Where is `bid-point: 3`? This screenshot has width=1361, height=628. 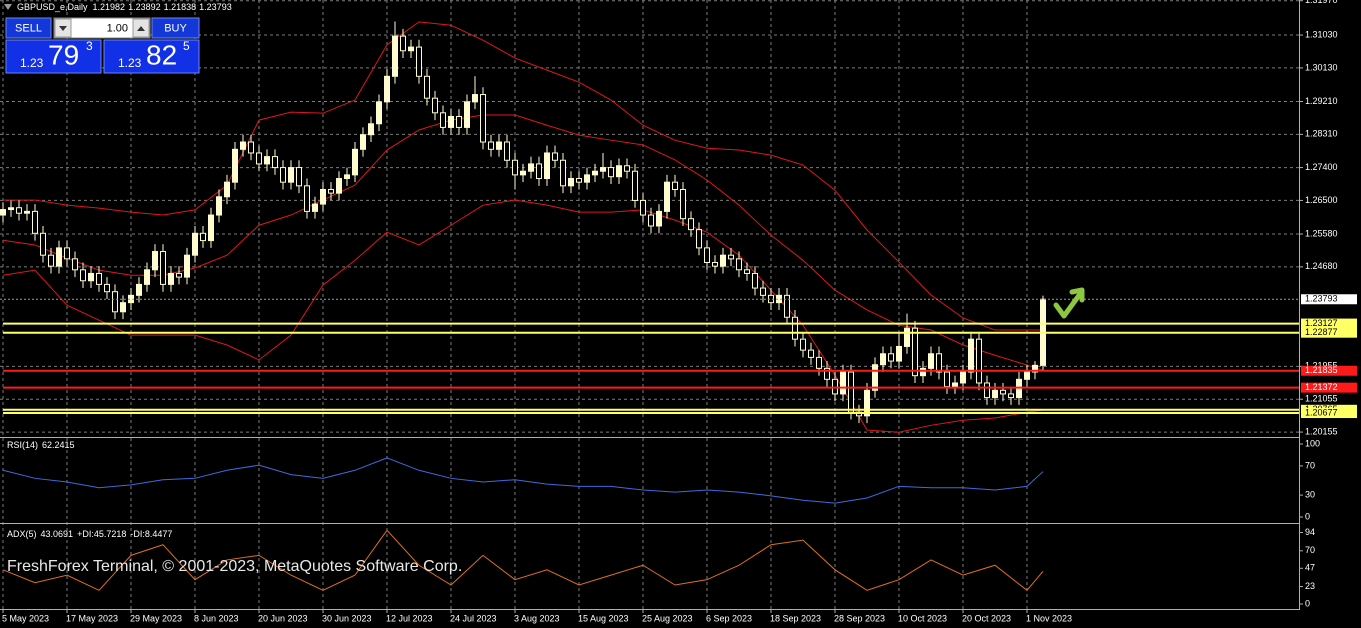 bid-point: 3 is located at coordinates (89, 46).